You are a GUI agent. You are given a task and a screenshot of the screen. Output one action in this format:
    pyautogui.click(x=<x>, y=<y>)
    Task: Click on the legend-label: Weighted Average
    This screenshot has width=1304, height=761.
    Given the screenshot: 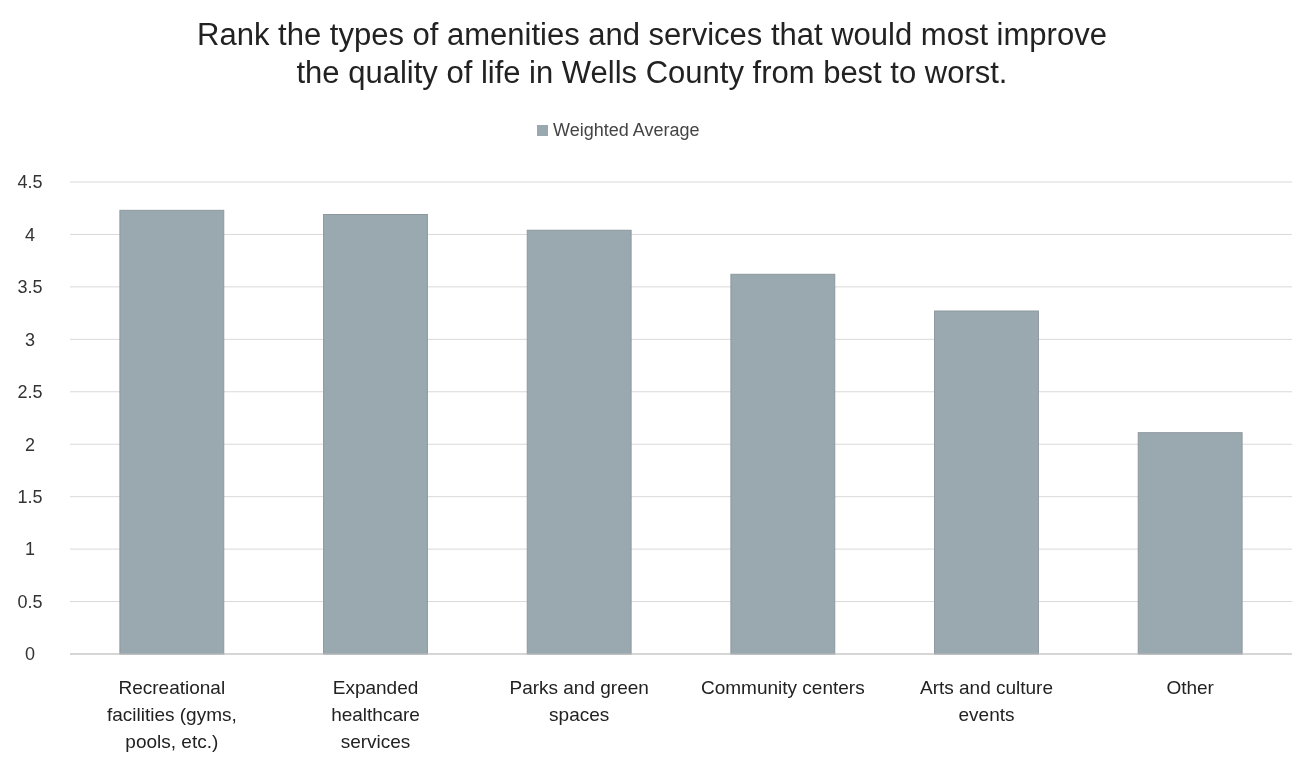 What is the action you would take?
    pyautogui.click(x=626, y=130)
    